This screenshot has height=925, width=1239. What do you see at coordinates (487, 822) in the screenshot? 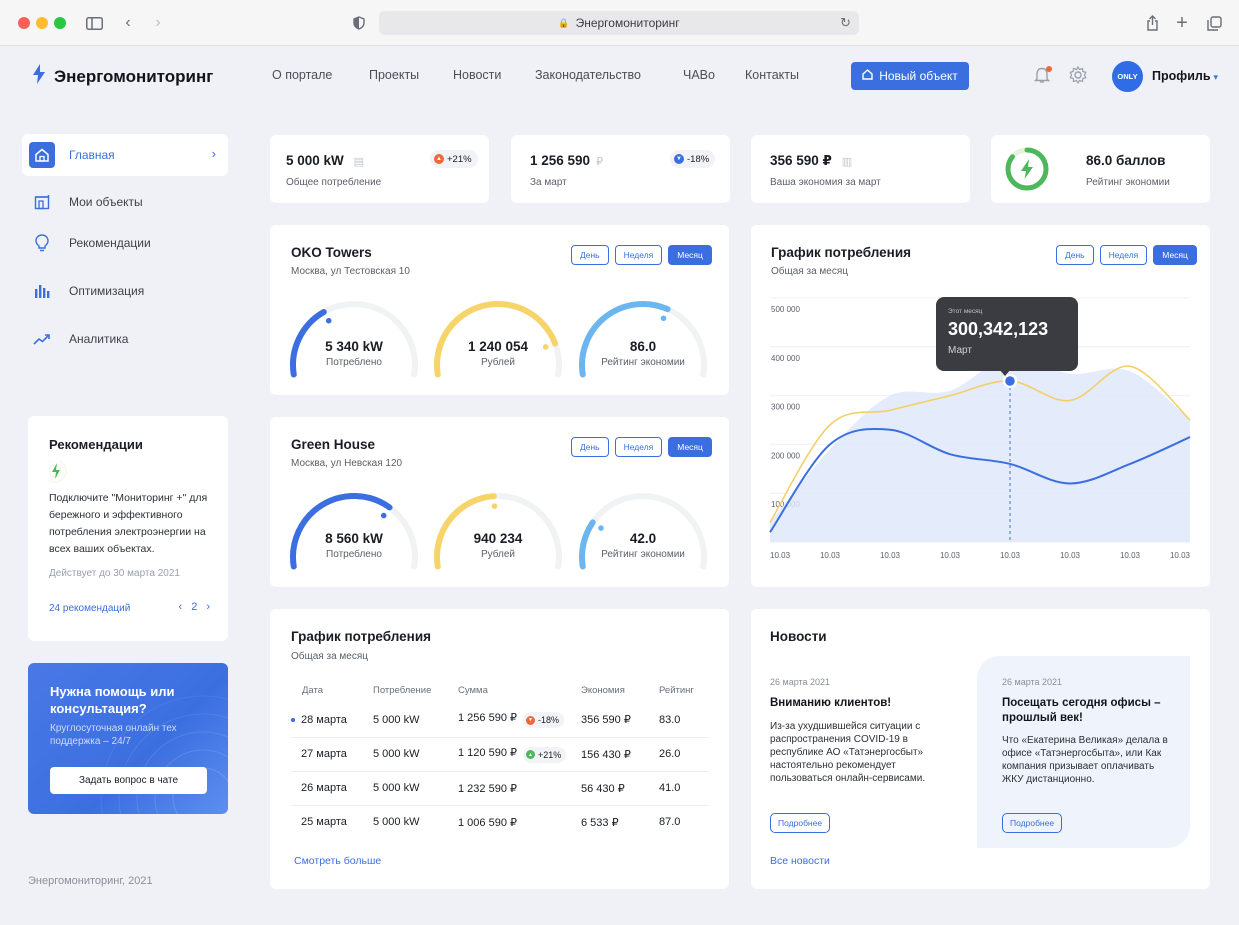
I see `cell-sum: 1 006 590 ₽` at bounding box center [487, 822].